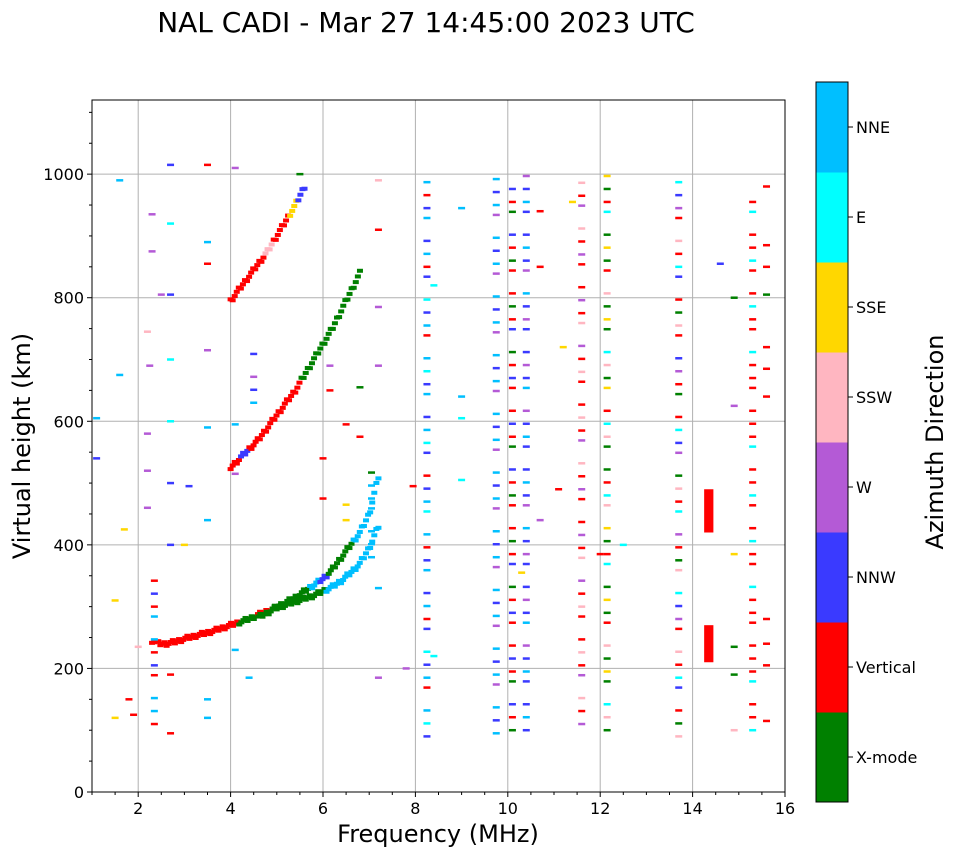  Describe the element at coordinates (231, 808) in the screenshot. I see `x-tick-label: 4` at that location.